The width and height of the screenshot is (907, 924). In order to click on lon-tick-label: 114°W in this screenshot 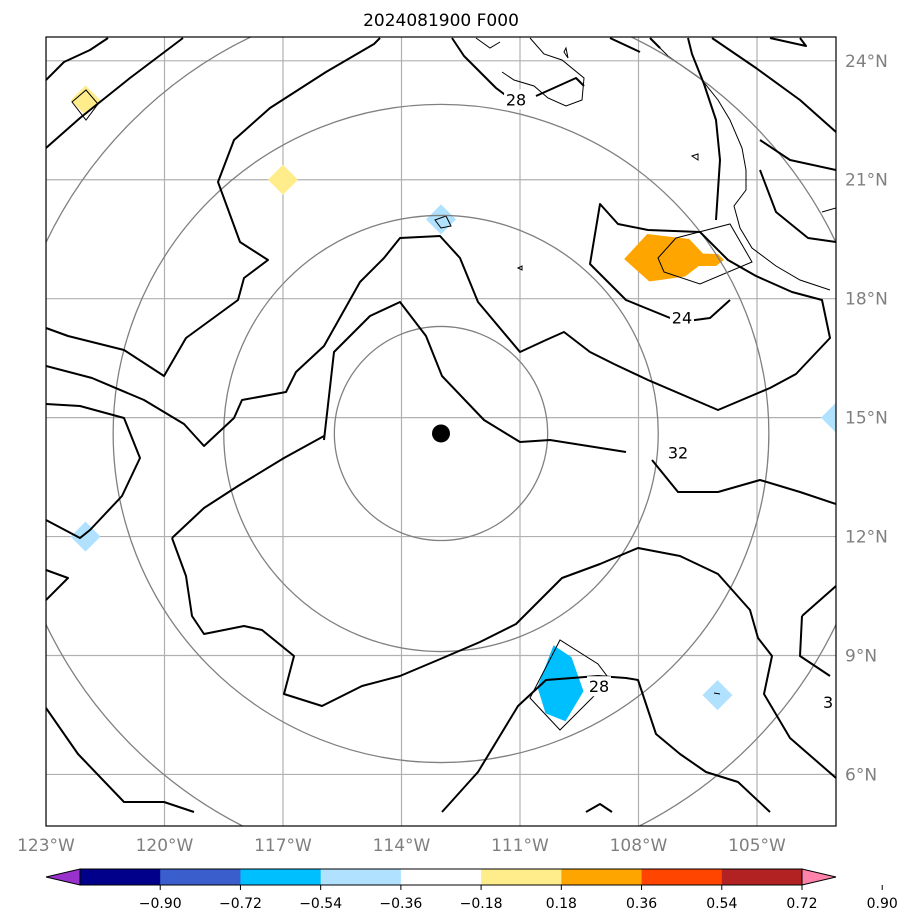, I will do `click(402, 846)`.